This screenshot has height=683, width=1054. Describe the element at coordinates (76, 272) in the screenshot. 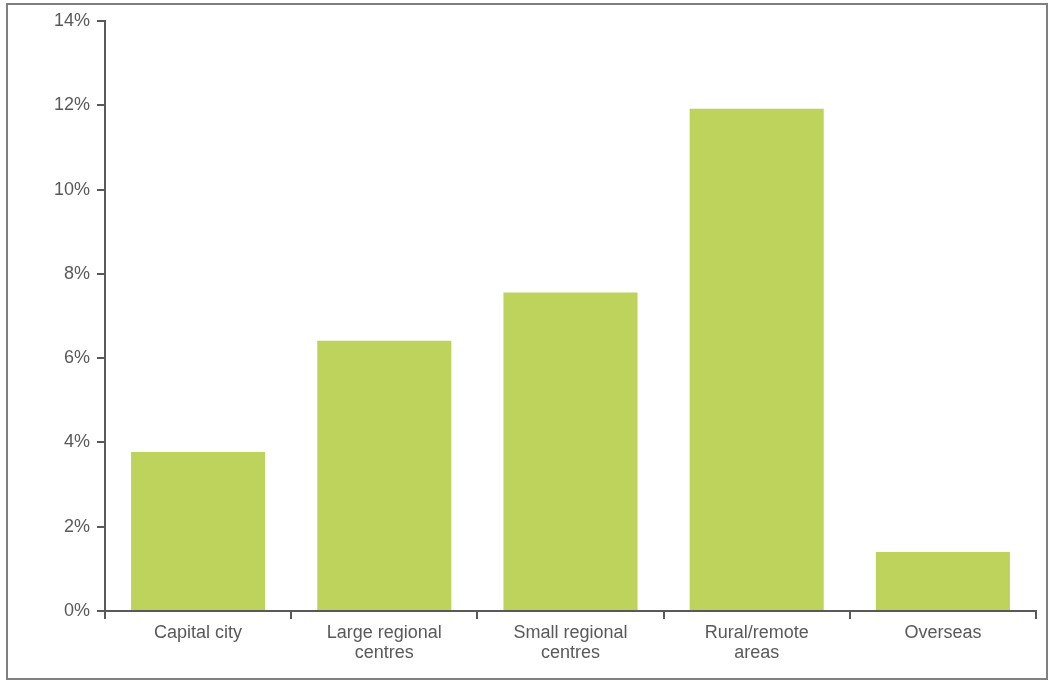

I see `y-tick-label: 8%` at that location.